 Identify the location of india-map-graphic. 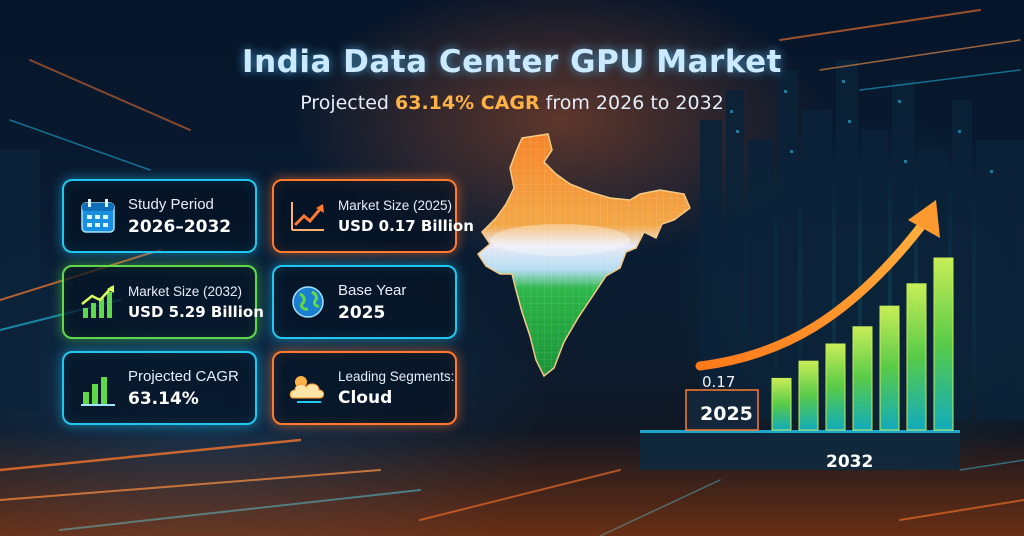
(584, 255).